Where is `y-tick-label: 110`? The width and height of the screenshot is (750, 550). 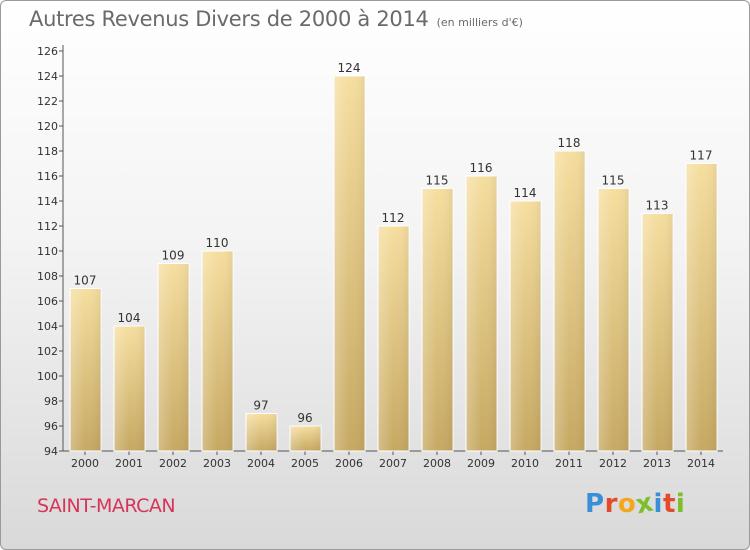 y-tick-label: 110 is located at coordinates (47, 251).